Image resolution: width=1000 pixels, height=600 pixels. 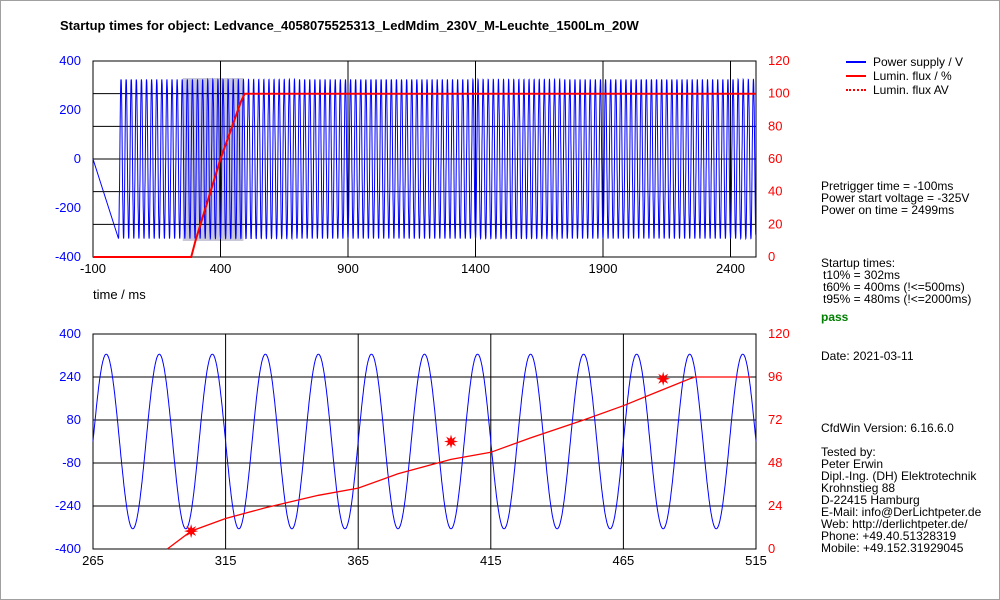 What do you see at coordinates (887, 428) in the screenshot?
I see `version-text: CfdWin Version: 6.16.6.0` at bounding box center [887, 428].